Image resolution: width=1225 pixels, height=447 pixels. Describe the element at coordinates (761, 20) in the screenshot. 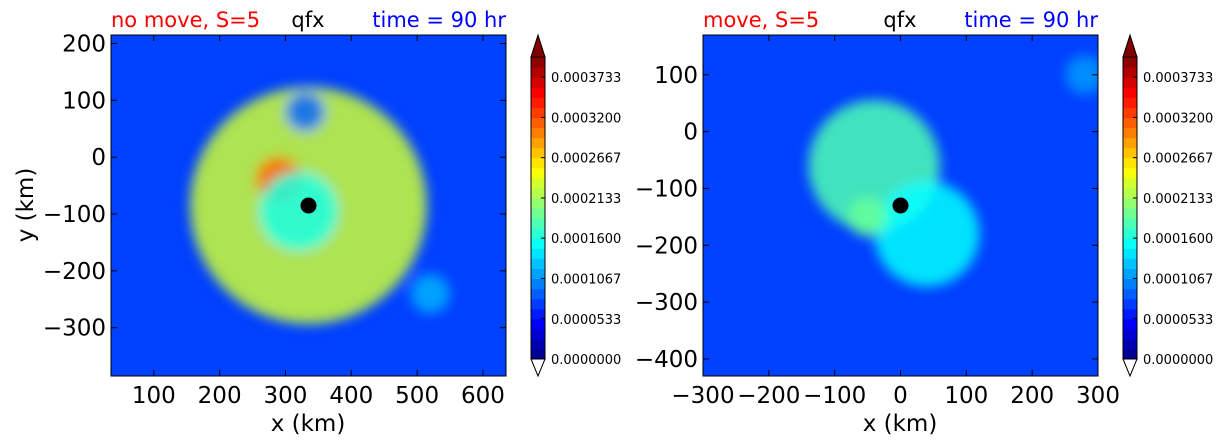

I see `panel-title-left: move, S=5` at that location.